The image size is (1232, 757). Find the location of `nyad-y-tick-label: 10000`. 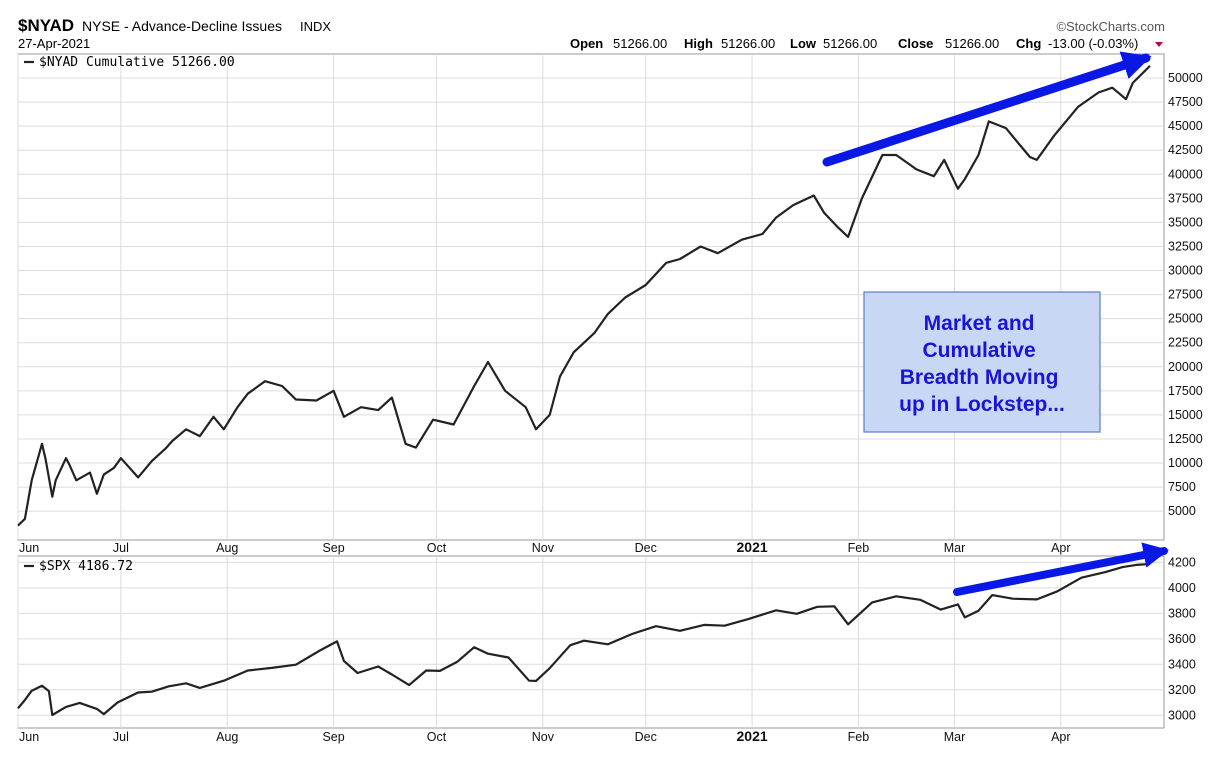

nyad-y-tick-label: 10000 is located at coordinates (1185, 463).